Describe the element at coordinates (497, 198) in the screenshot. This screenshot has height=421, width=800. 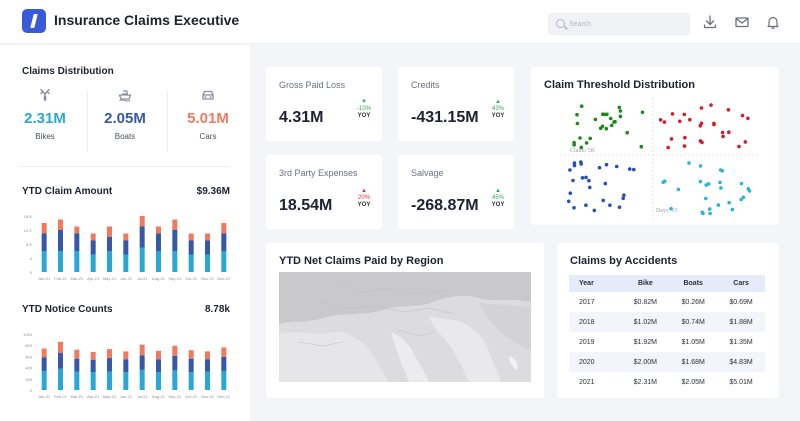
I see `kpi-change-value: 45%` at that location.